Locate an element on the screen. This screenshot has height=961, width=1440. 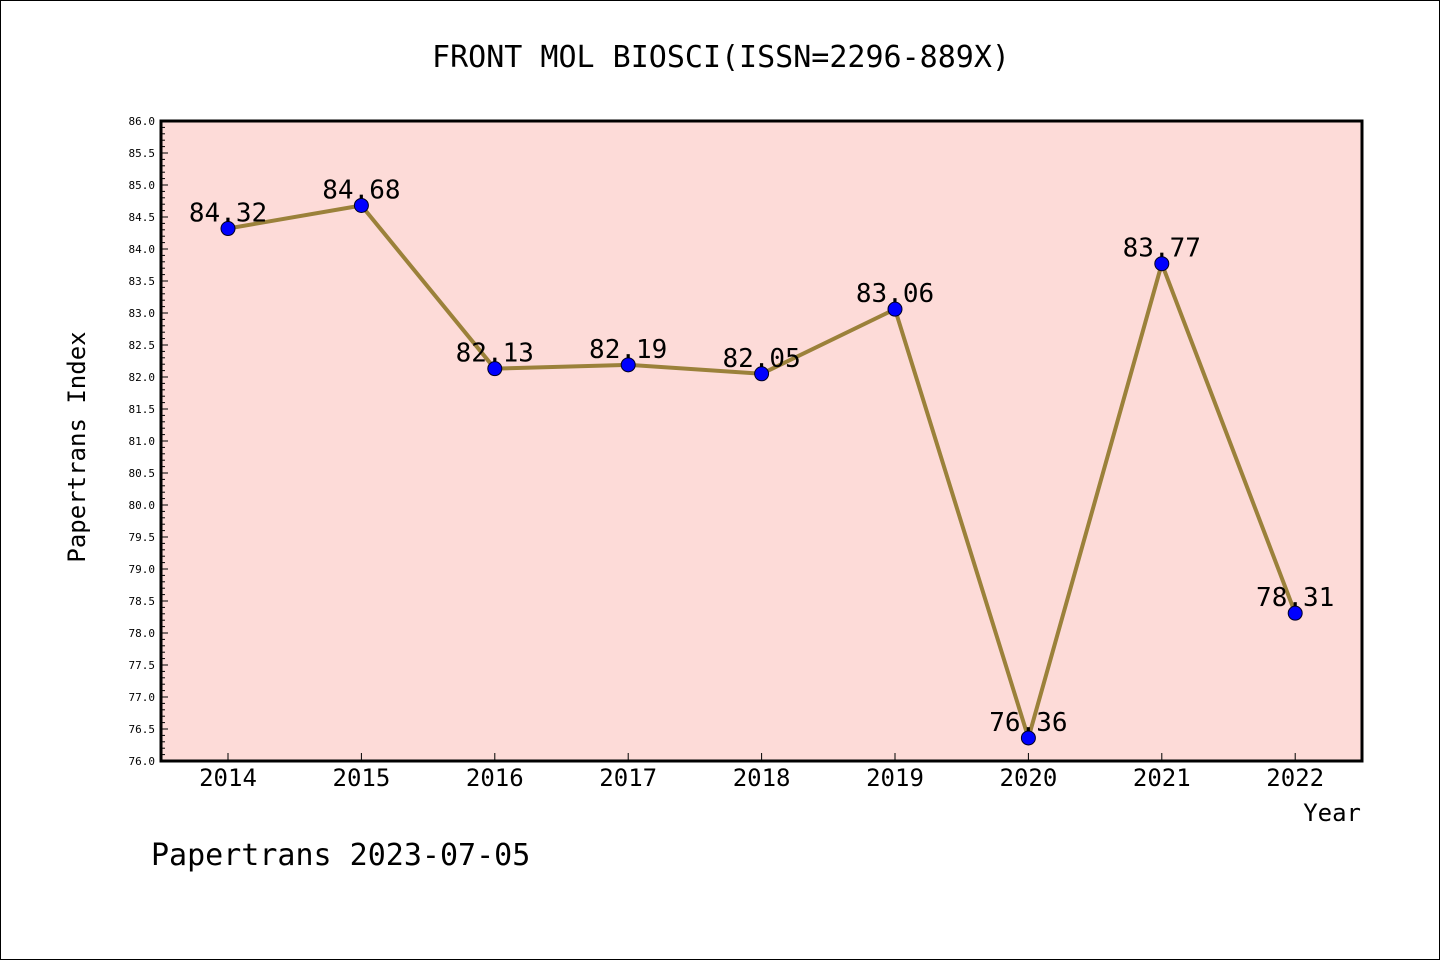
y-tick-label: 85.0 is located at coordinates (142, 185).